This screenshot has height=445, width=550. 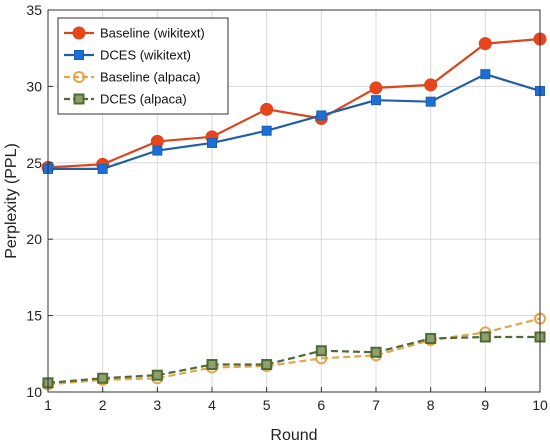 What do you see at coordinates (34, 10) in the screenshot?
I see `y-tick-label: 35` at bounding box center [34, 10].